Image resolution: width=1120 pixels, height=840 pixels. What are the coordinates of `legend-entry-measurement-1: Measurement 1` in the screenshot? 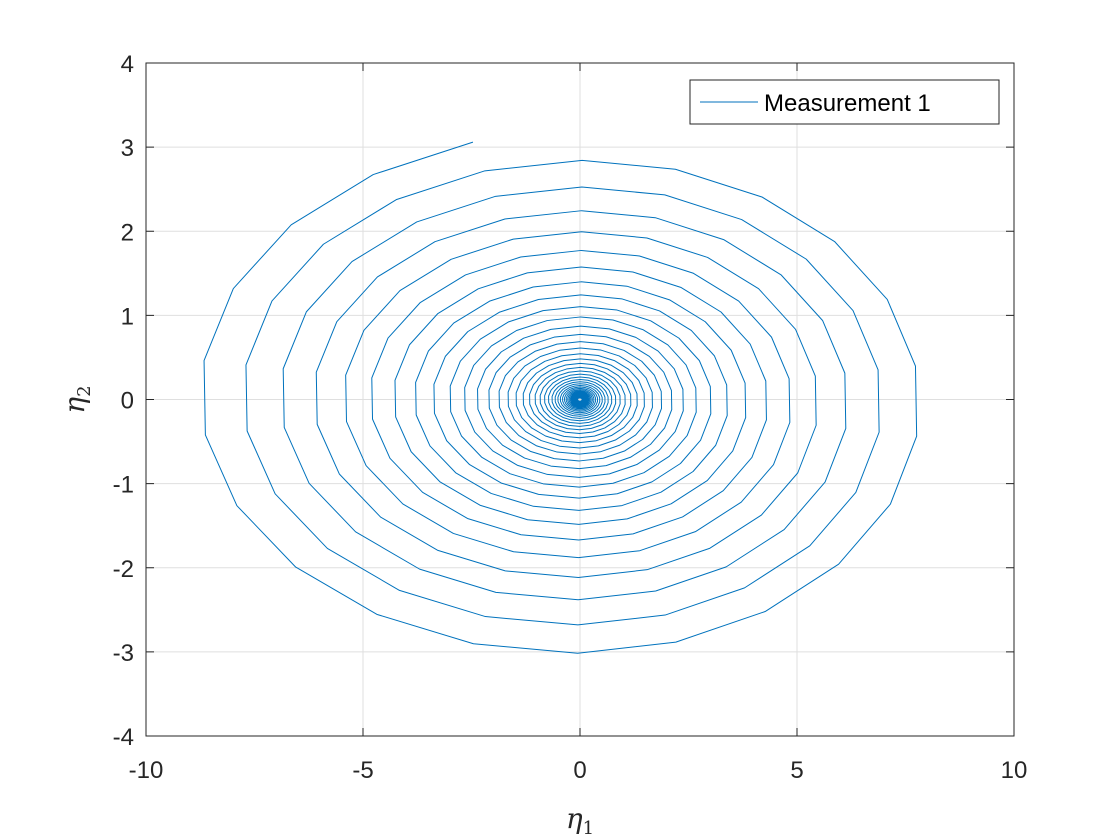 It's located at (847, 103).